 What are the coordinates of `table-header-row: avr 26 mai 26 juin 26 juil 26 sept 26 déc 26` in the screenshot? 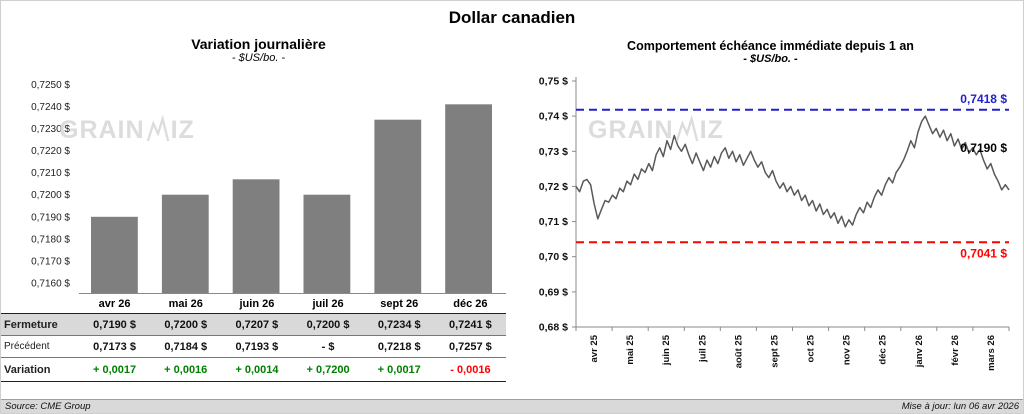 It's located at (253, 304).